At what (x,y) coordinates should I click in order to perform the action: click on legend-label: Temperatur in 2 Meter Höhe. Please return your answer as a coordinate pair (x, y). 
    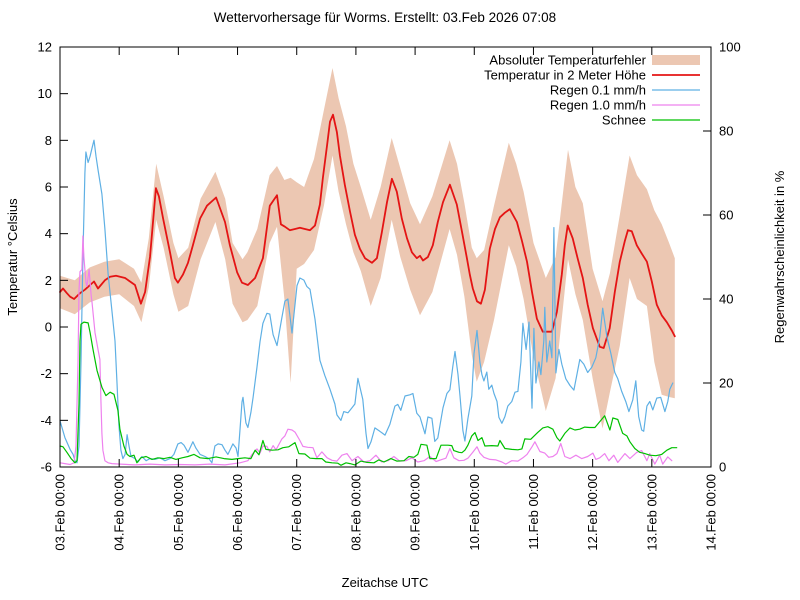
    Looking at the image, I should click on (565, 75).